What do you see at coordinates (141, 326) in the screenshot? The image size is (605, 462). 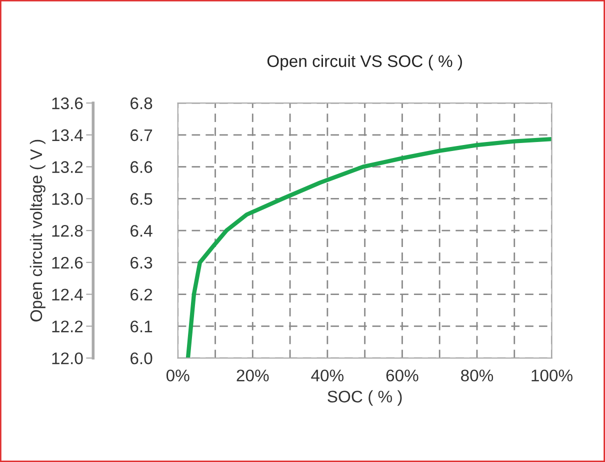 I see `y-tick-label: 6.1` at bounding box center [141, 326].